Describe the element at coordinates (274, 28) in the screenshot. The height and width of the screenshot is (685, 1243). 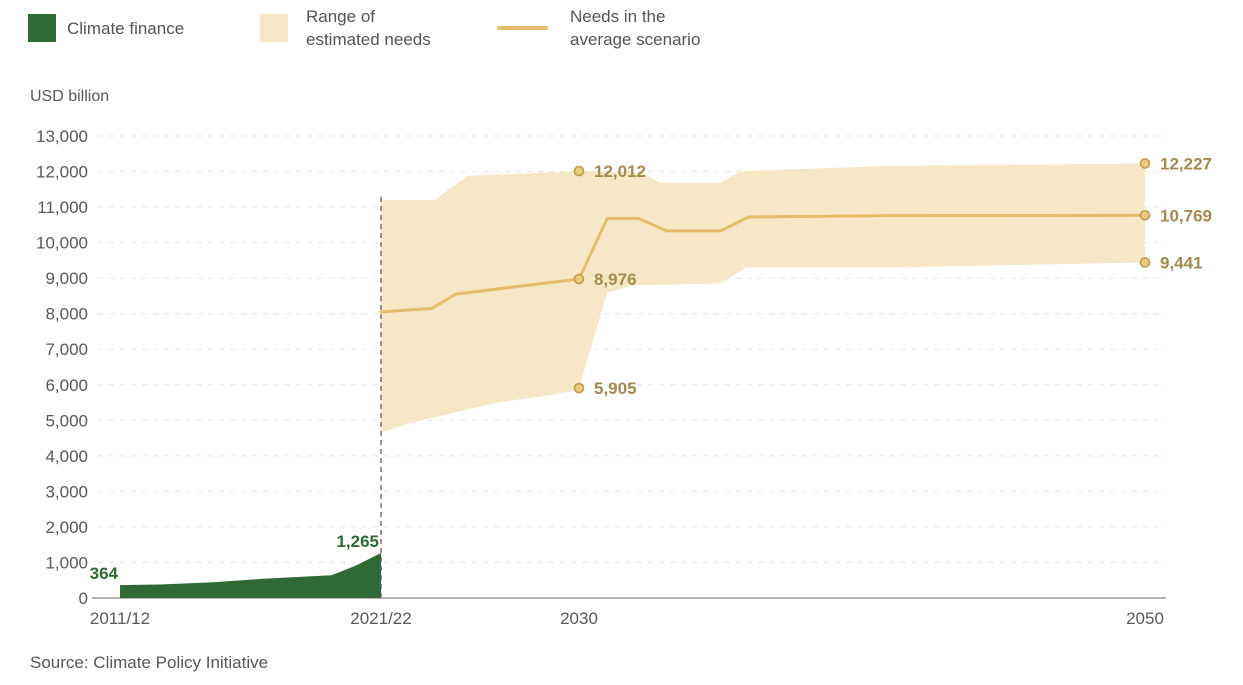
I see `estimated-needs-range-swatch` at that location.